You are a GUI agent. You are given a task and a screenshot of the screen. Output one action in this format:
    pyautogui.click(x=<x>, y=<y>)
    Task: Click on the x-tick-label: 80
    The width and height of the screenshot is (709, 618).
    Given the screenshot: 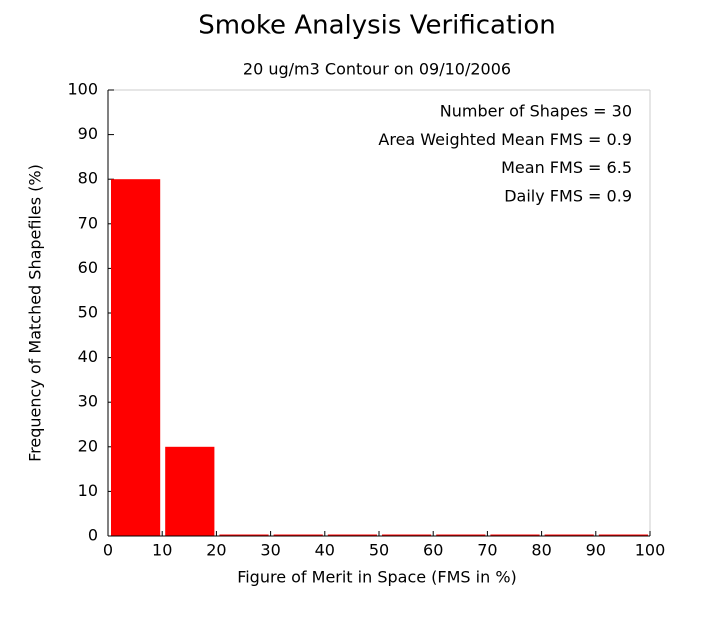 What is the action you would take?
    pyautogui.click(x=541, y=550)
    